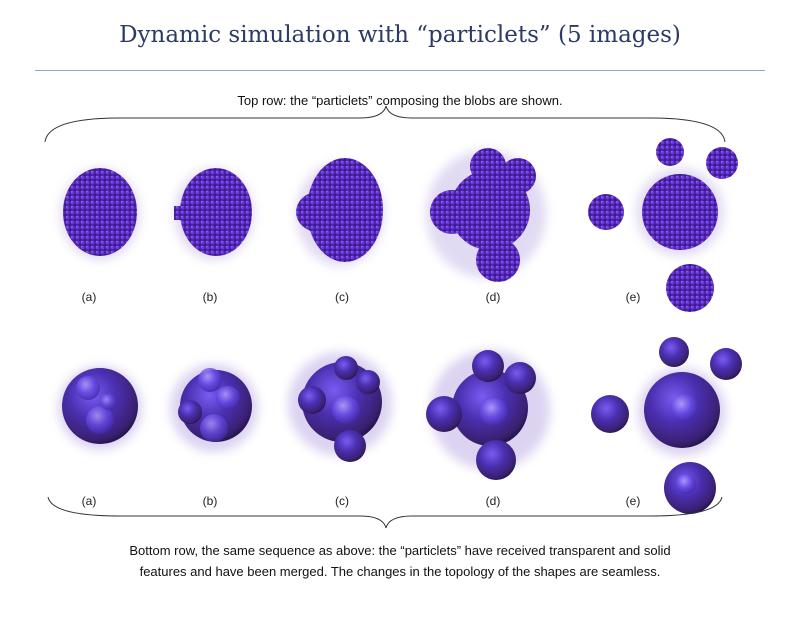 The height and width of the screenshot is (618, 800). What do you see at coordinates (400, 70) in the screenshot?
I see `title-rule` at bounding box center [400, 70].